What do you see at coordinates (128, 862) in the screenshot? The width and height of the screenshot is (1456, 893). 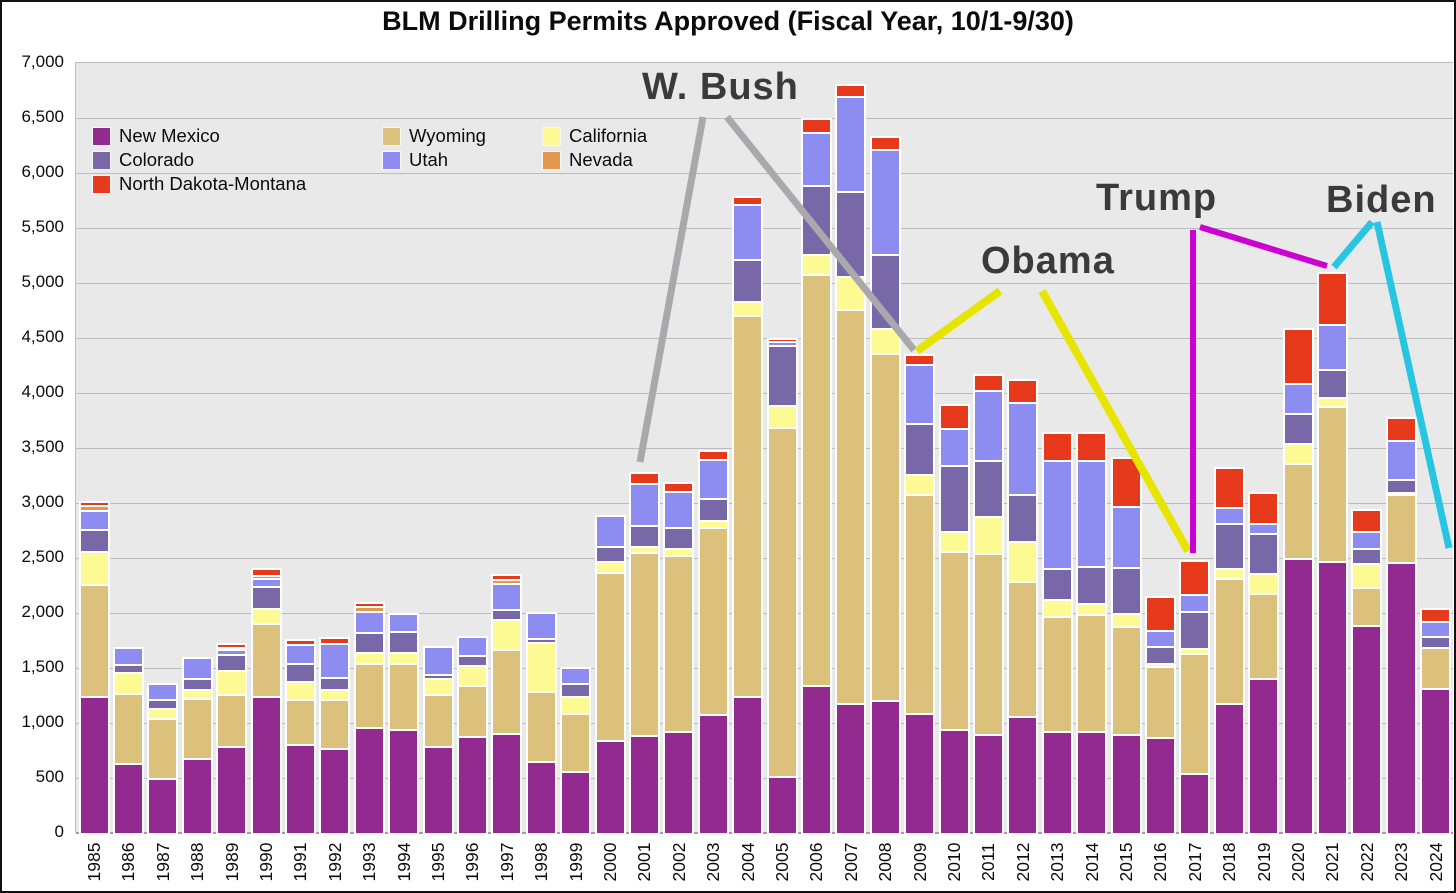 I see `x-tick-label-1986: 1986` at bounding box center [128, 862].